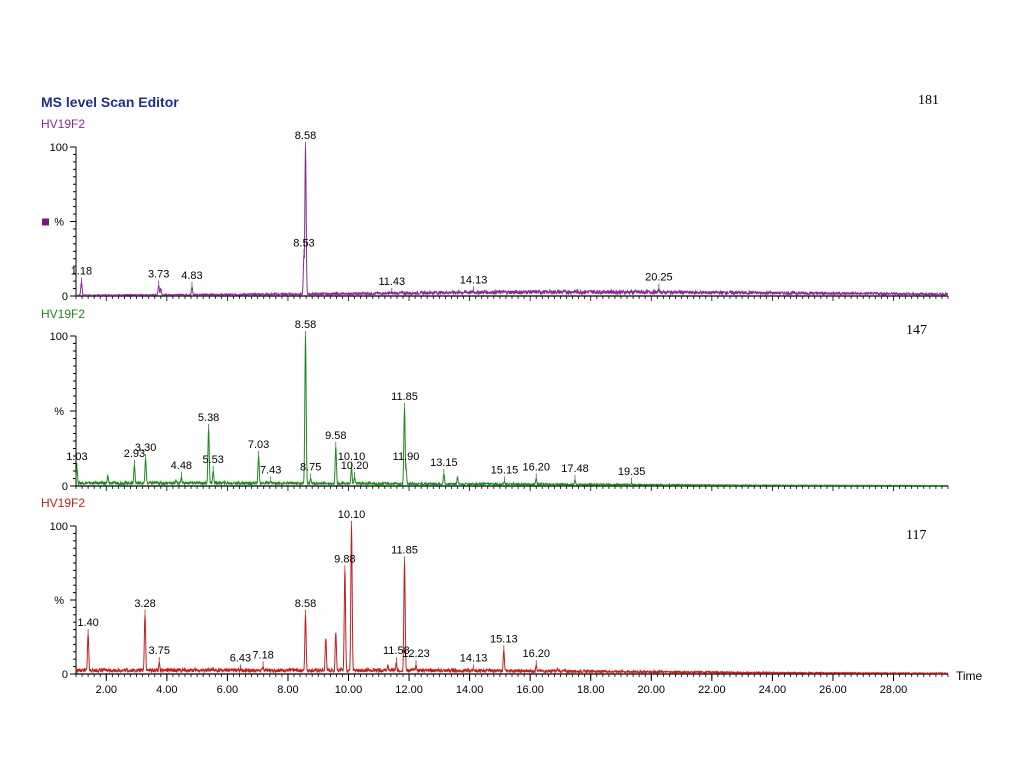  What do you see at coordinates (894, 690) in the screenshot?
I see `x-tick-label: 28.00` at bounding box center [894, 690].